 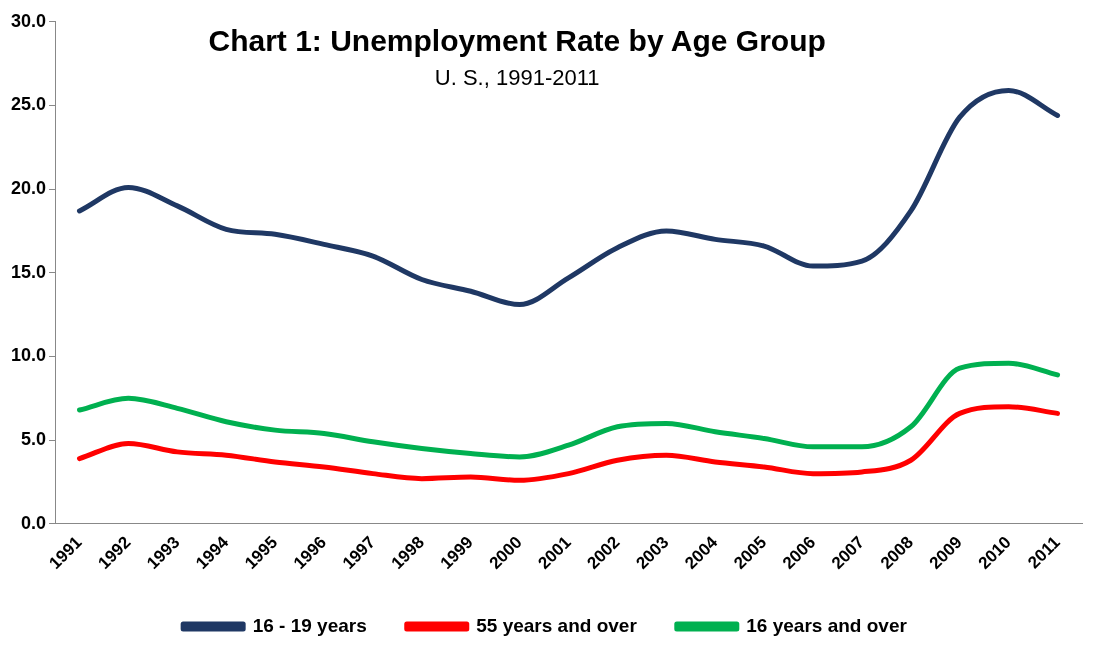 I want to click on y-tick-label: 10.0, so click(x=28, y=355).